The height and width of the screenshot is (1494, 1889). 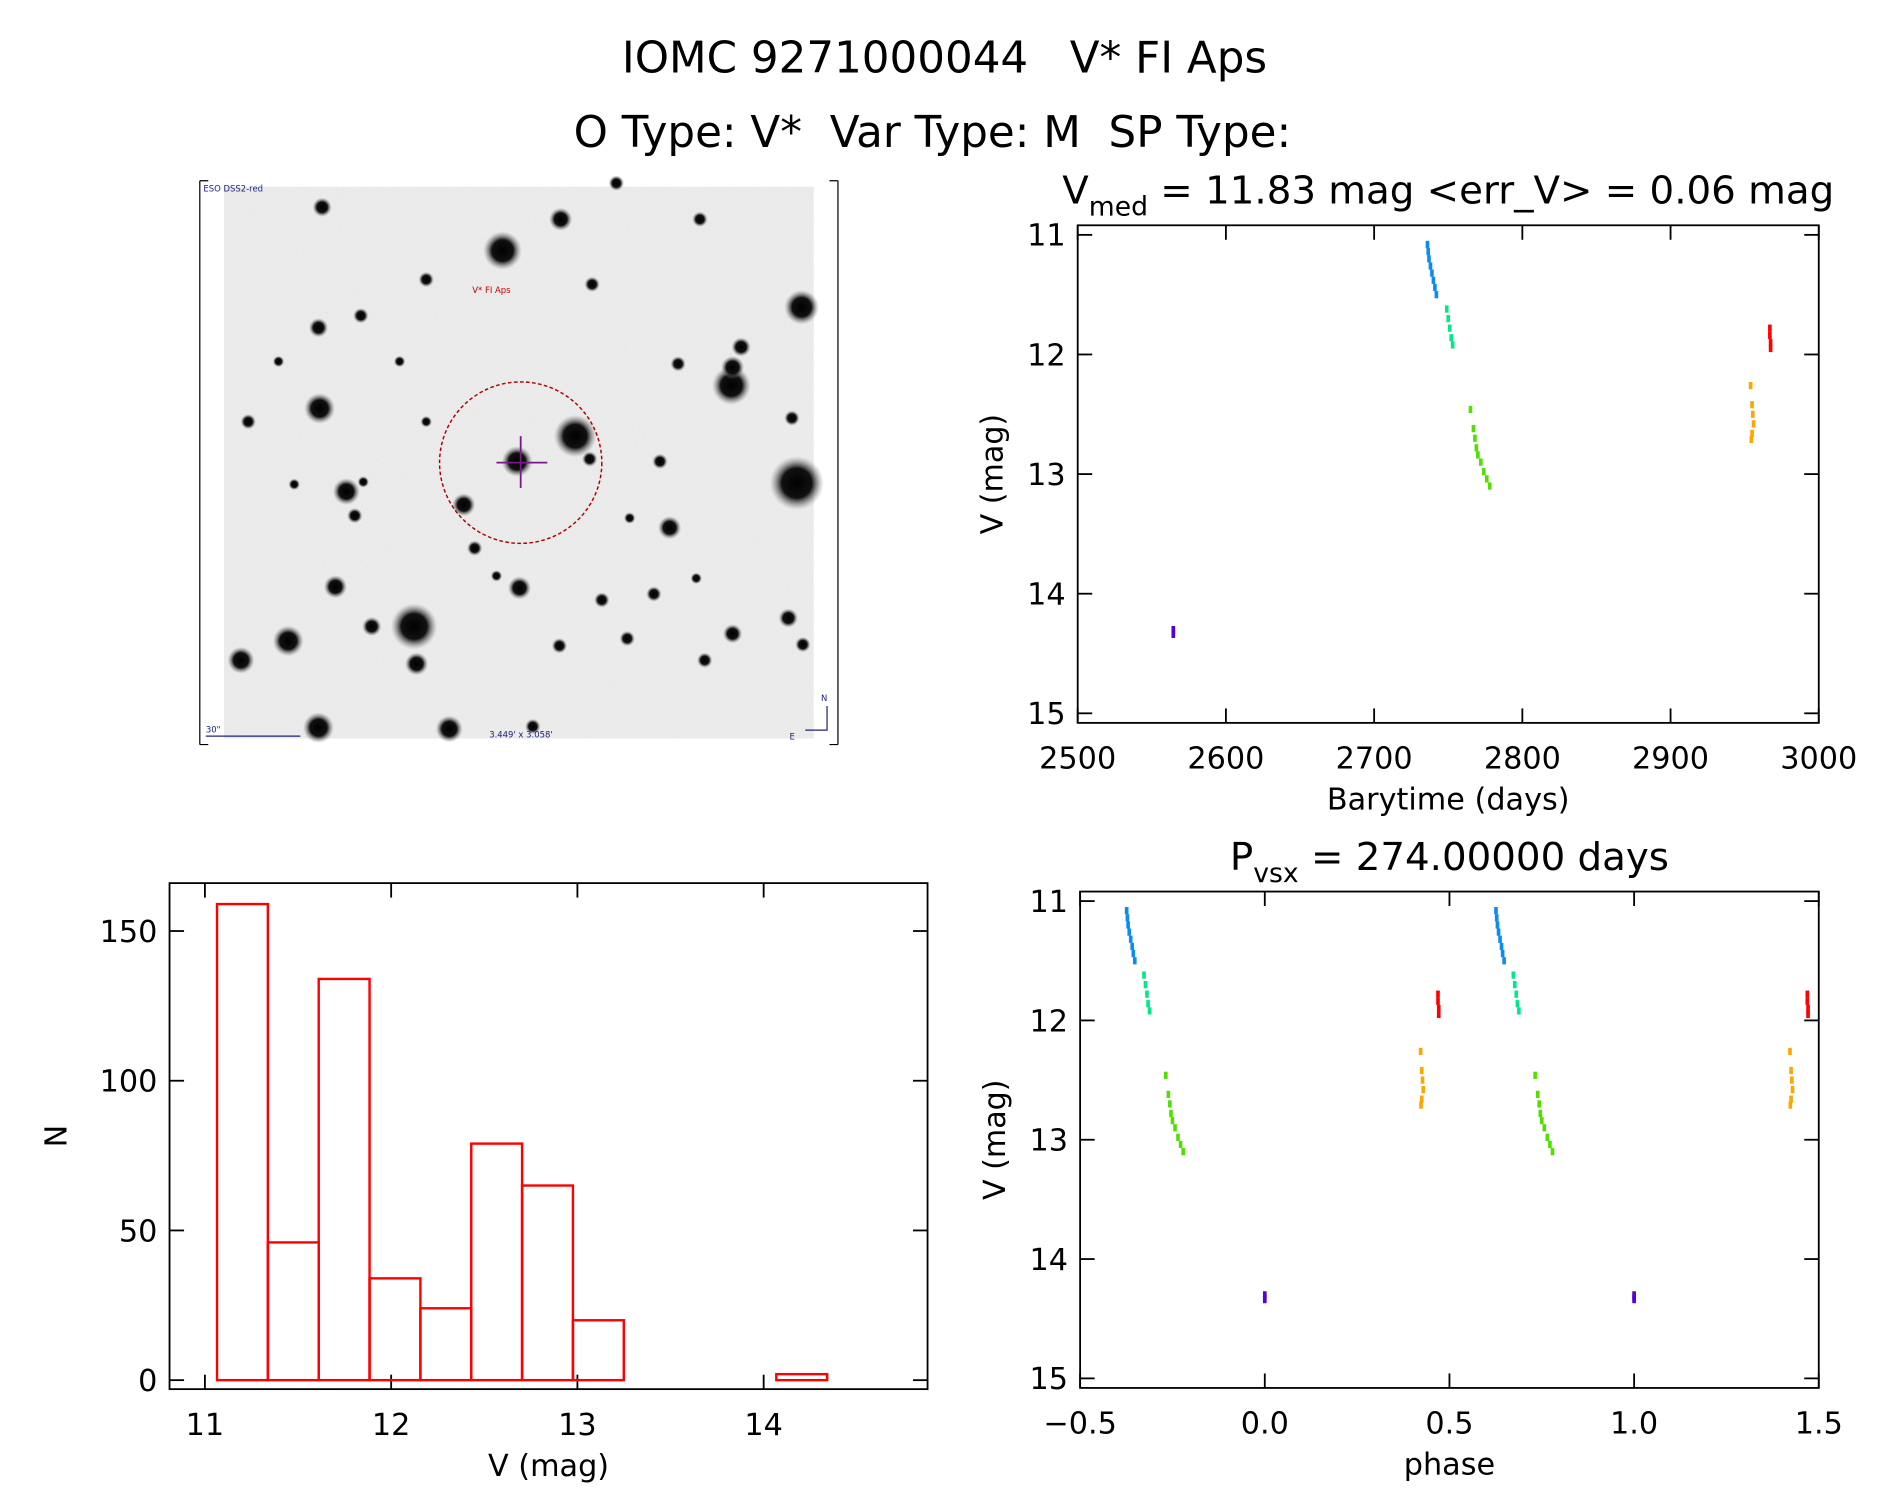 I want to click on x-tick-label: −0.5, so click(x=1079, y=1424).